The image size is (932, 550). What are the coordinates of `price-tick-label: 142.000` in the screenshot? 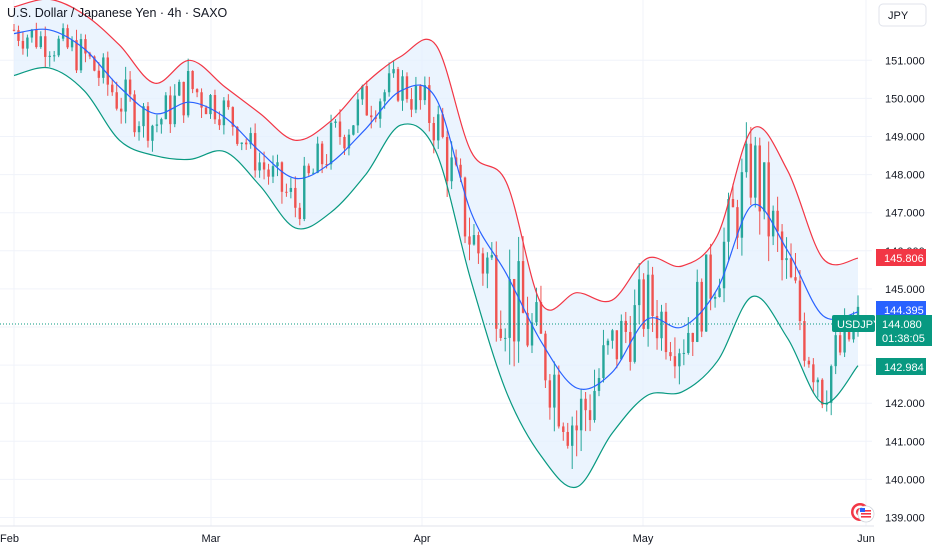 It's located at (905, 404).